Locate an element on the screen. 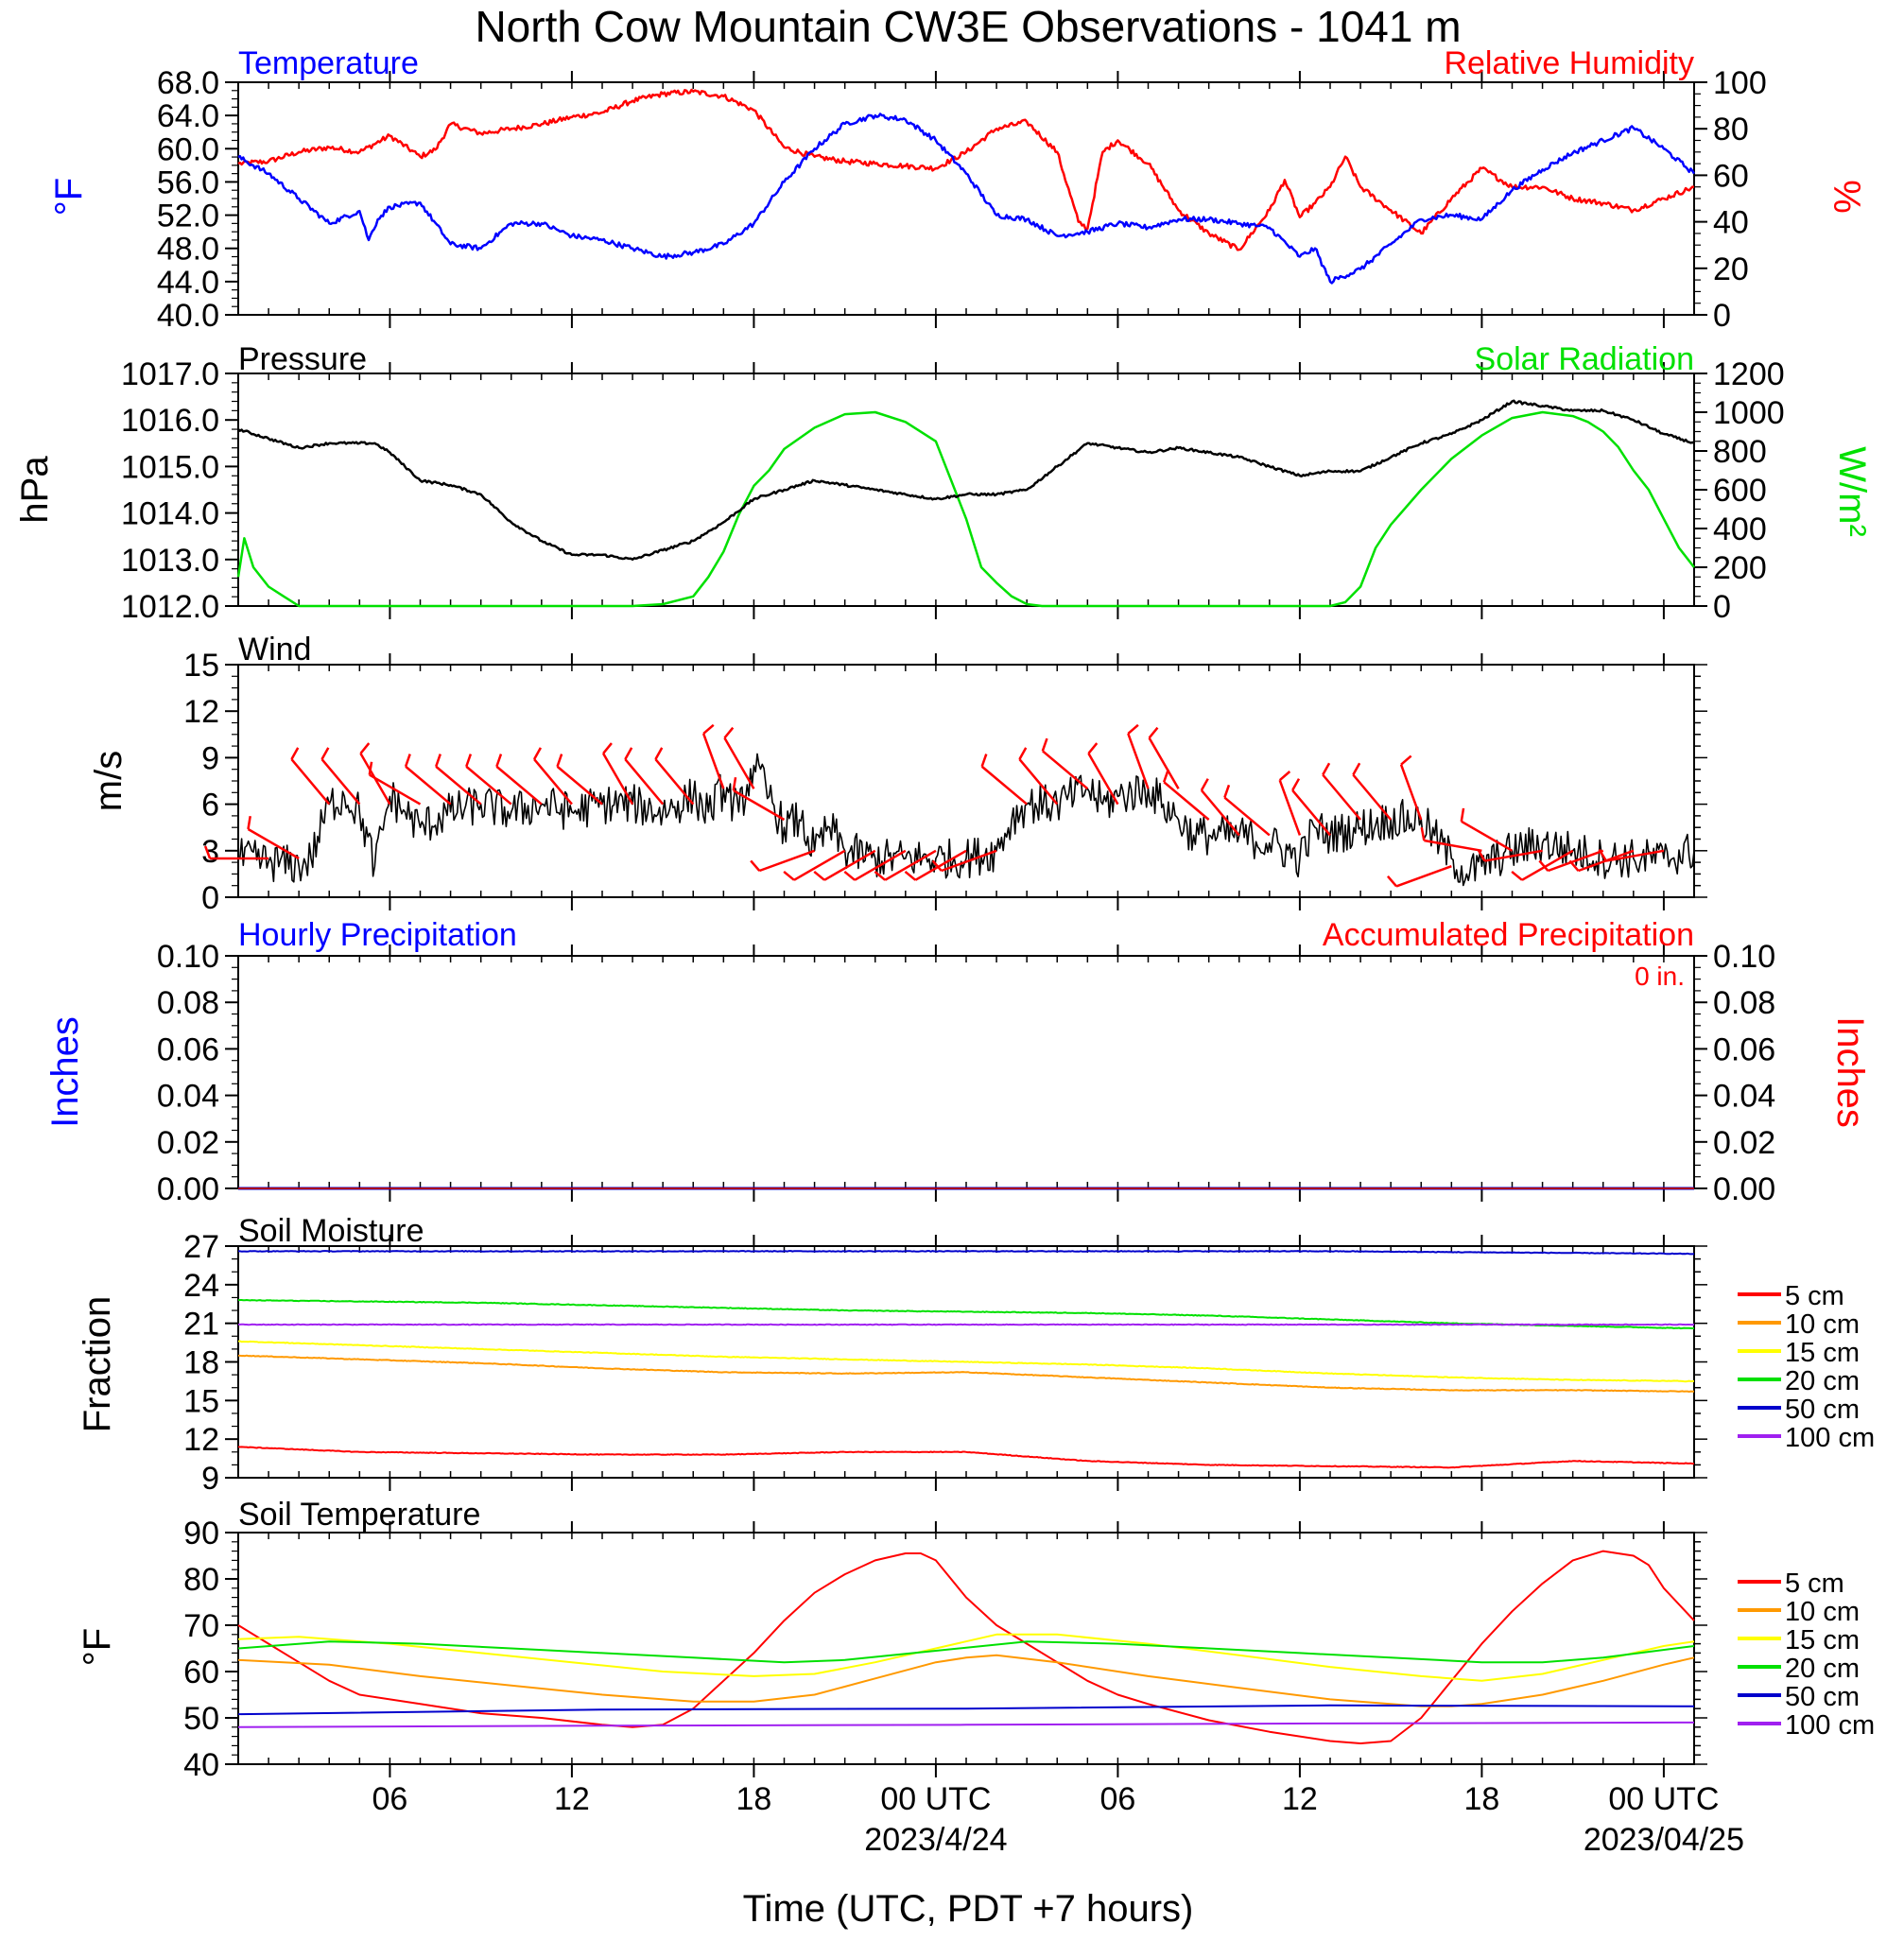 Image resolution: width=1904 pixels, height=1941 pixels. wind-tick-label: 6 is located at coordinates (210, 806).